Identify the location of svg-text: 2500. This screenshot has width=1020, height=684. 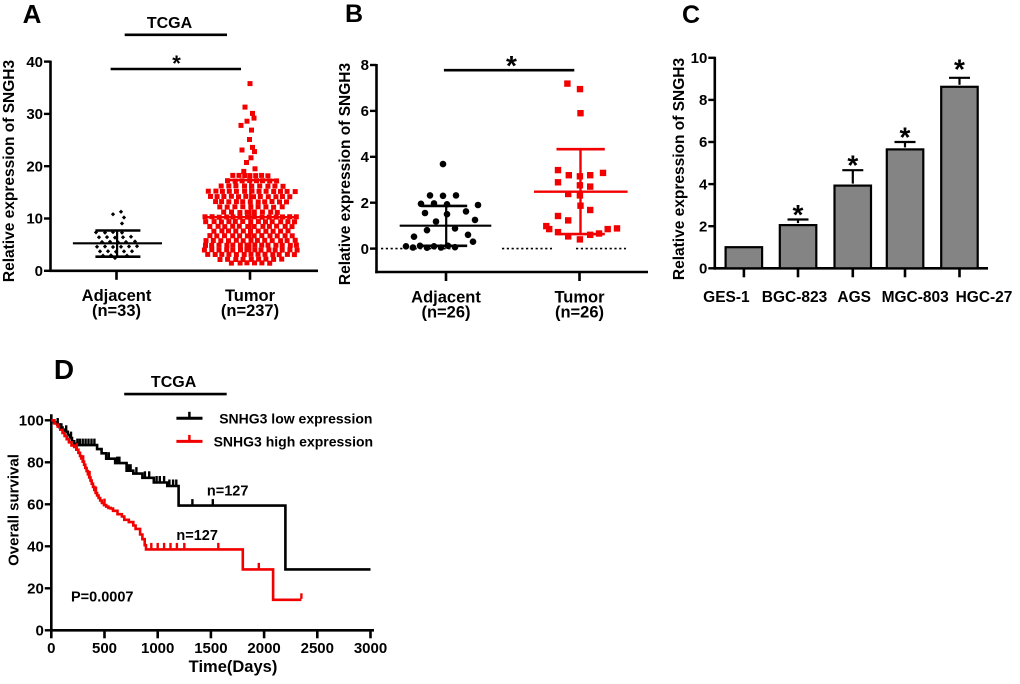
(317, 648).